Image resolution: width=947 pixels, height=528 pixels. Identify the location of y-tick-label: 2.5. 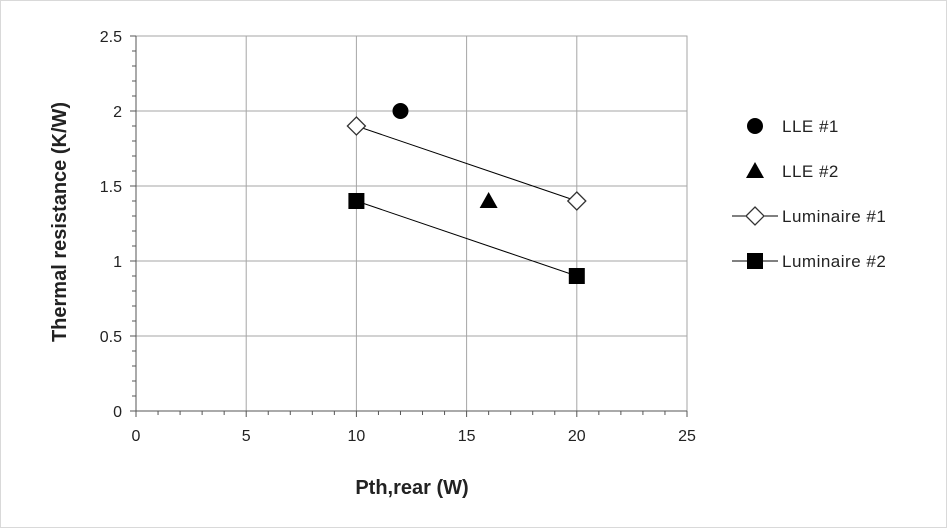
(111, 37).